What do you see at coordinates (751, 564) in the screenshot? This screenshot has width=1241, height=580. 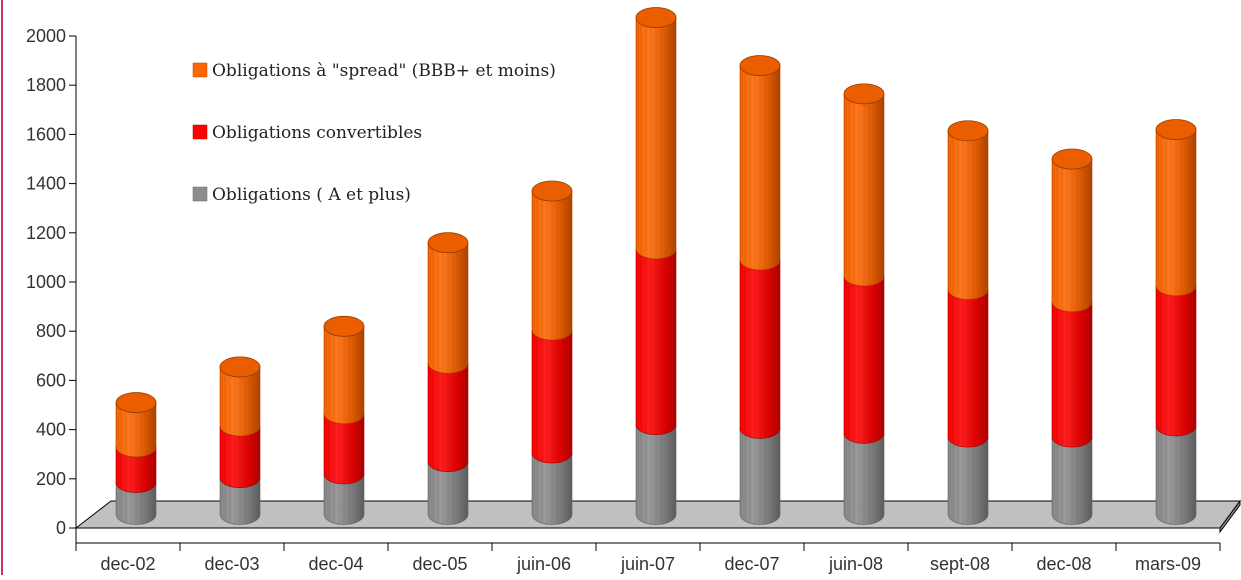 I see `x-tick-label: dec-07` at bounding box center [751, 564].